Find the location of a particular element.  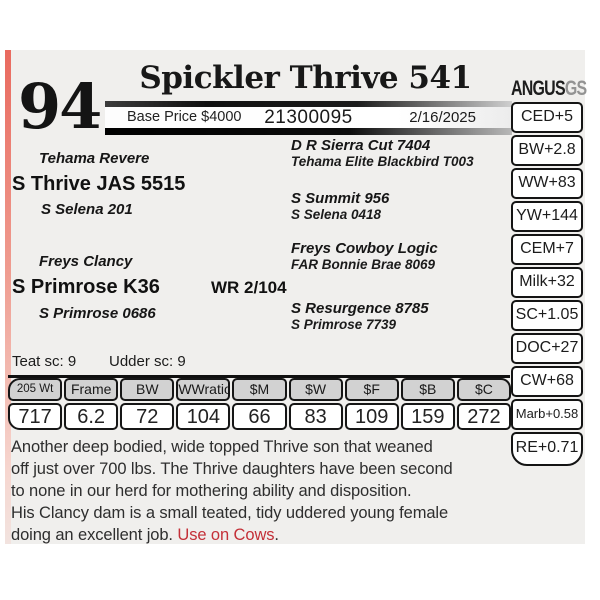

pedigree-pair-4: S Resurgence 8785 S Primrose 7739 is located at coordinates (360, 316).